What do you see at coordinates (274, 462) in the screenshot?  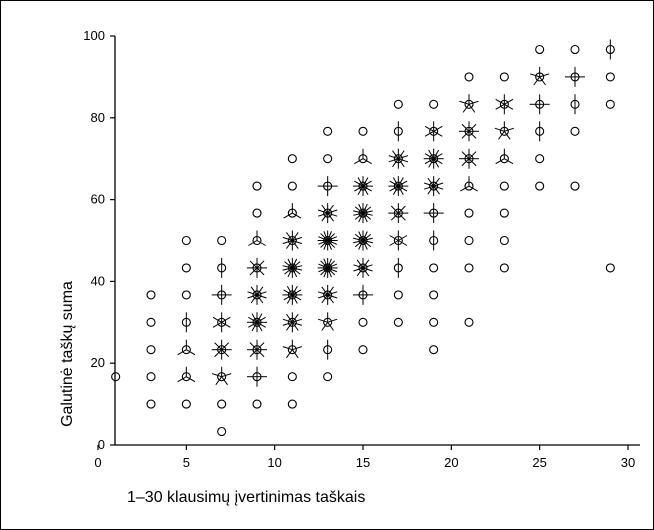 I see `x-tick-label: 10` at bounding box center [274, 462].